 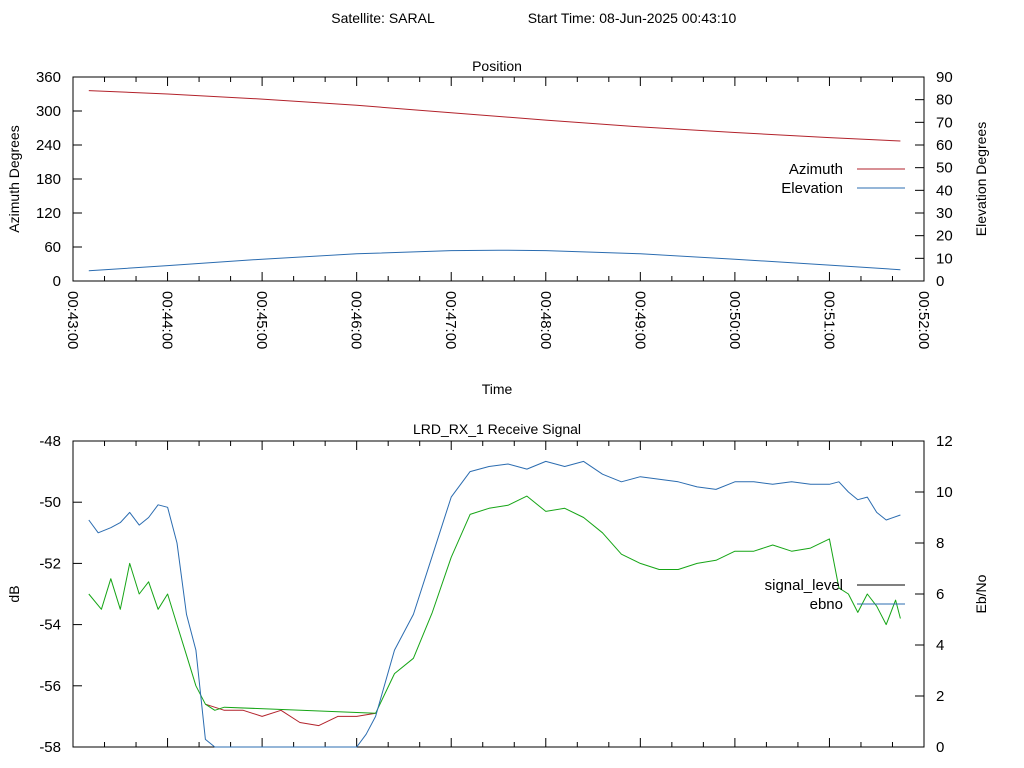 What do you see at coordinates (944, 100) in the screenshot?
I see `position-y2-tick-label: 80` at bounding box center [944, 100].